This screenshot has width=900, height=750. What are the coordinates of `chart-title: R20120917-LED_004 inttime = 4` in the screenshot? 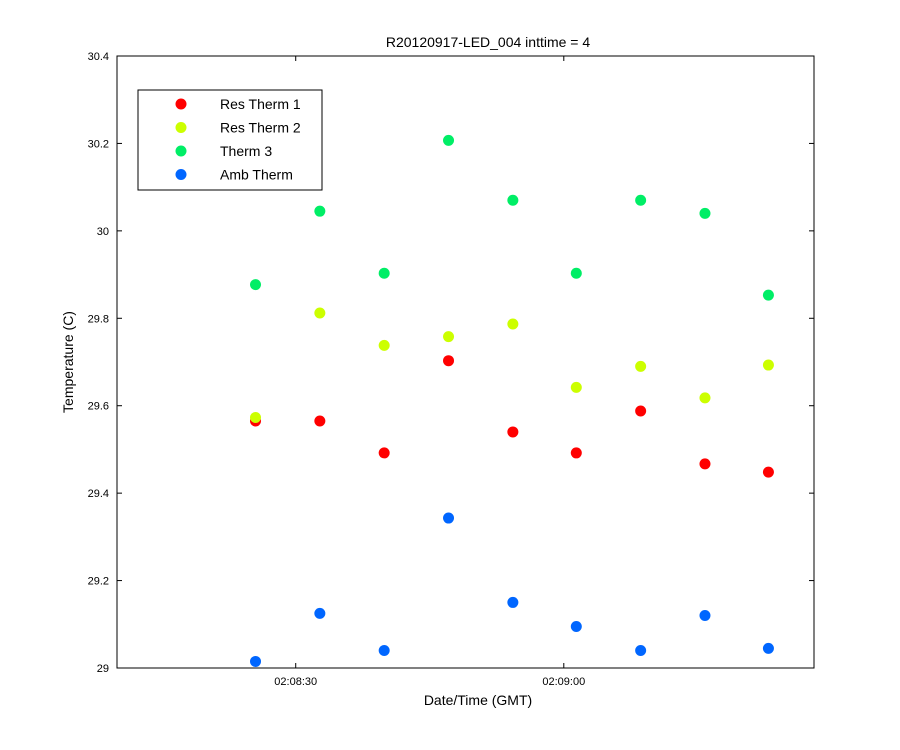 It's located at (488, 42).